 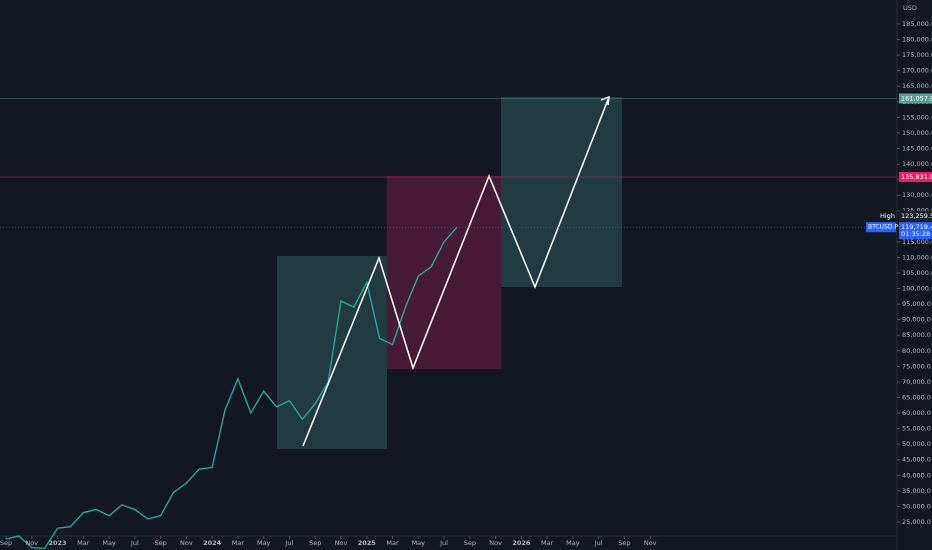 I want to click on x-tick-label: 2025, so click(x=367, y=543).